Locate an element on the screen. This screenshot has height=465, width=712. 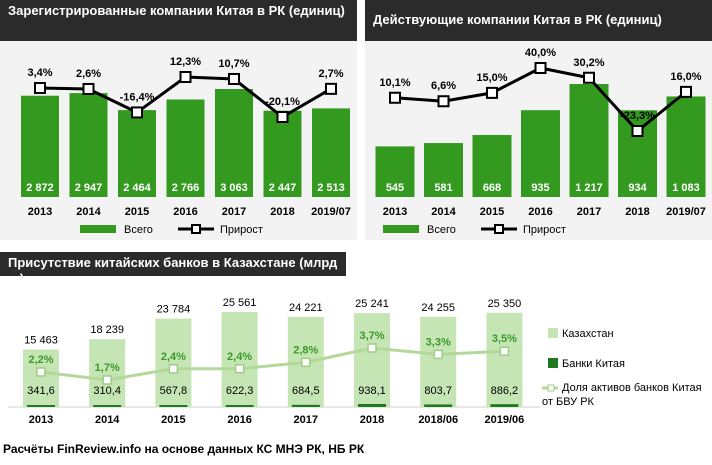
chart1-growth-label: 12,3% is located at coordinates (185, 62).